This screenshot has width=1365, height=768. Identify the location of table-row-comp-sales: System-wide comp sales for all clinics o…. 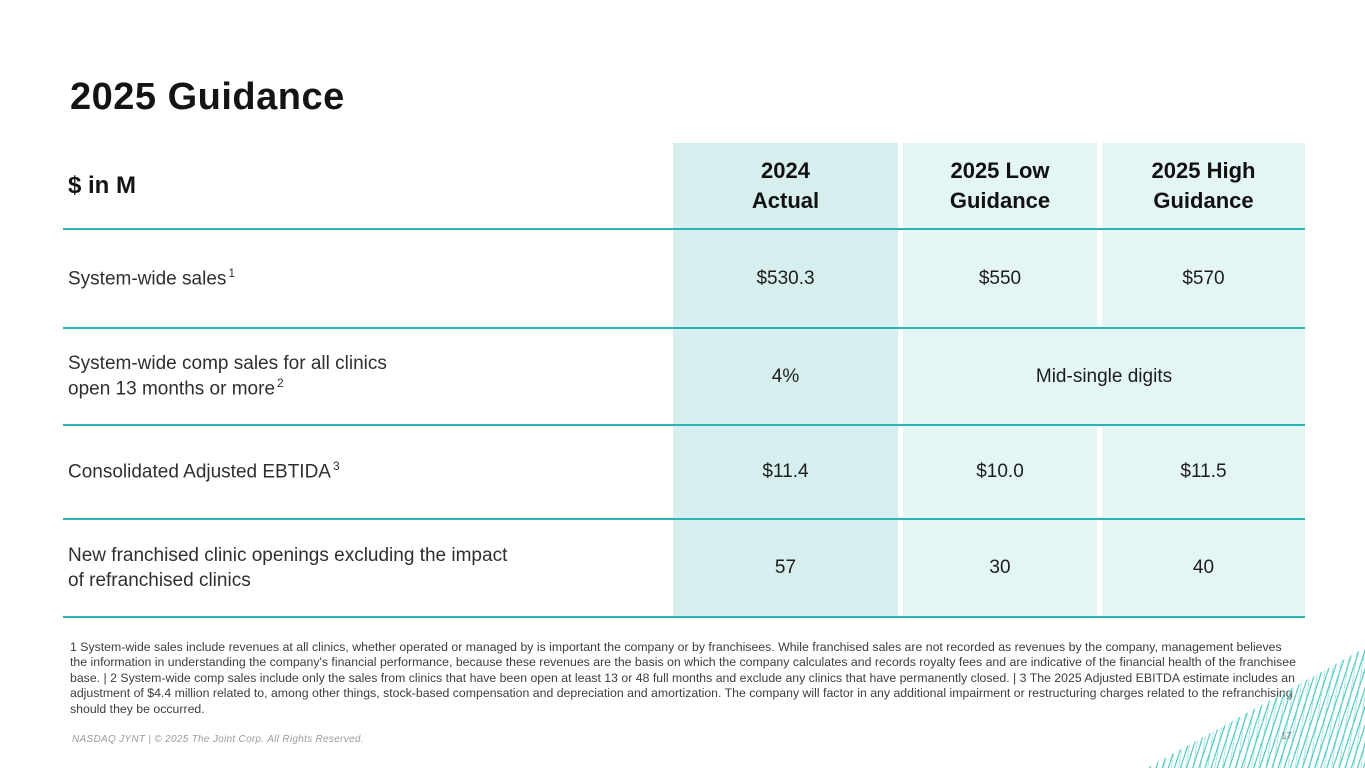
(684, 376).